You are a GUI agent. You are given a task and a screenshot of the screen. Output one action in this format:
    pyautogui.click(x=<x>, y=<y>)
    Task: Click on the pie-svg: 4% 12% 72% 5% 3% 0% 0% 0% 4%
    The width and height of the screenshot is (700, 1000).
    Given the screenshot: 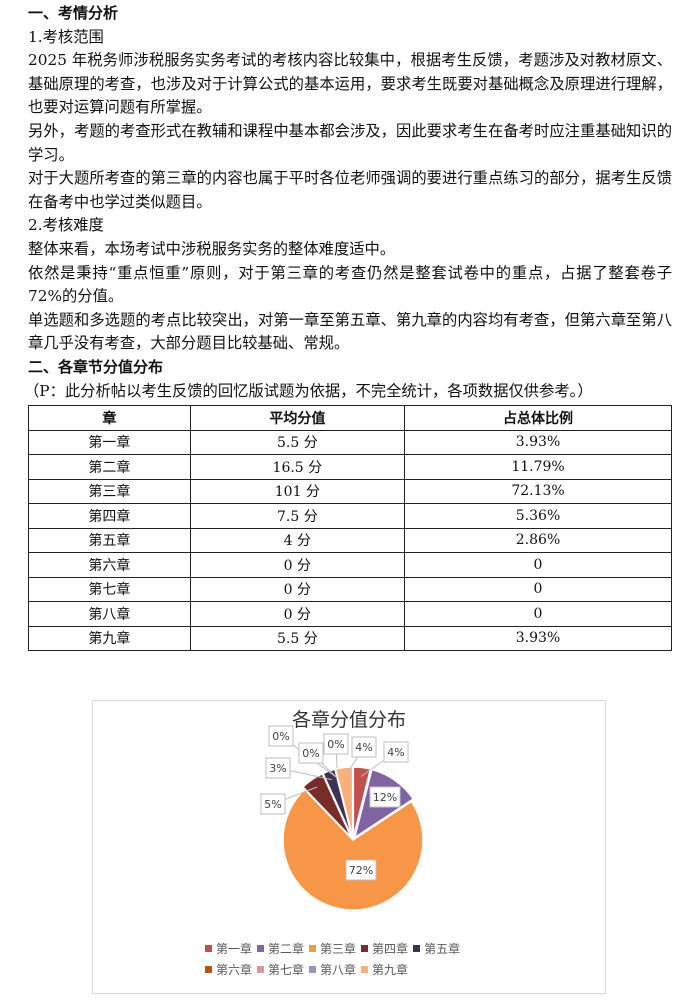 What is the action you would take?
    pyautogui.click(x=342, y=818)
    